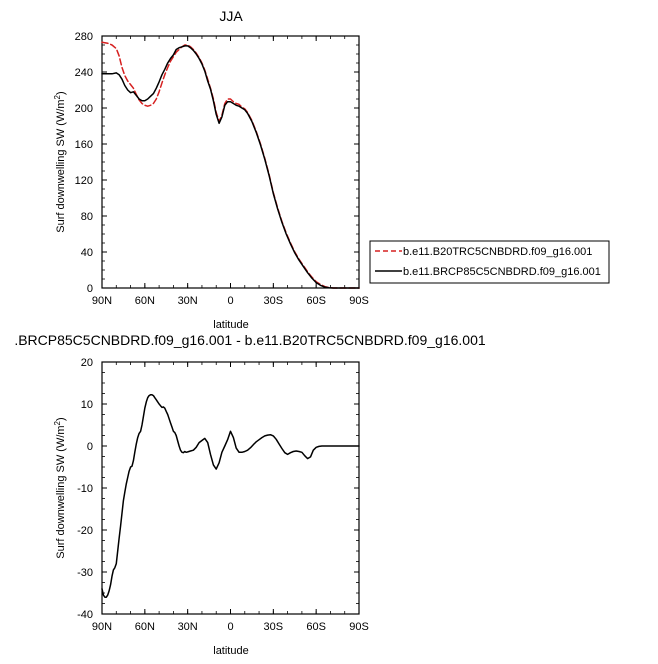 The height and width of the screenshot is (664, 658). I want to click on bottom-y-axis-label-main: Surf downwelling SW (W/m, so click(61, 491).